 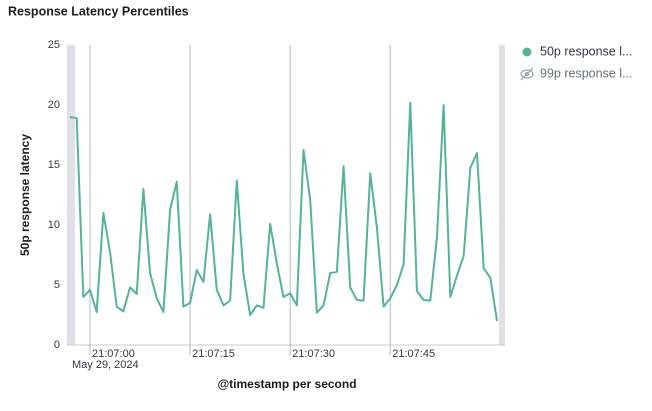 I want to click on x-tick-label: 21:07:45, so click(x=413, y=354).